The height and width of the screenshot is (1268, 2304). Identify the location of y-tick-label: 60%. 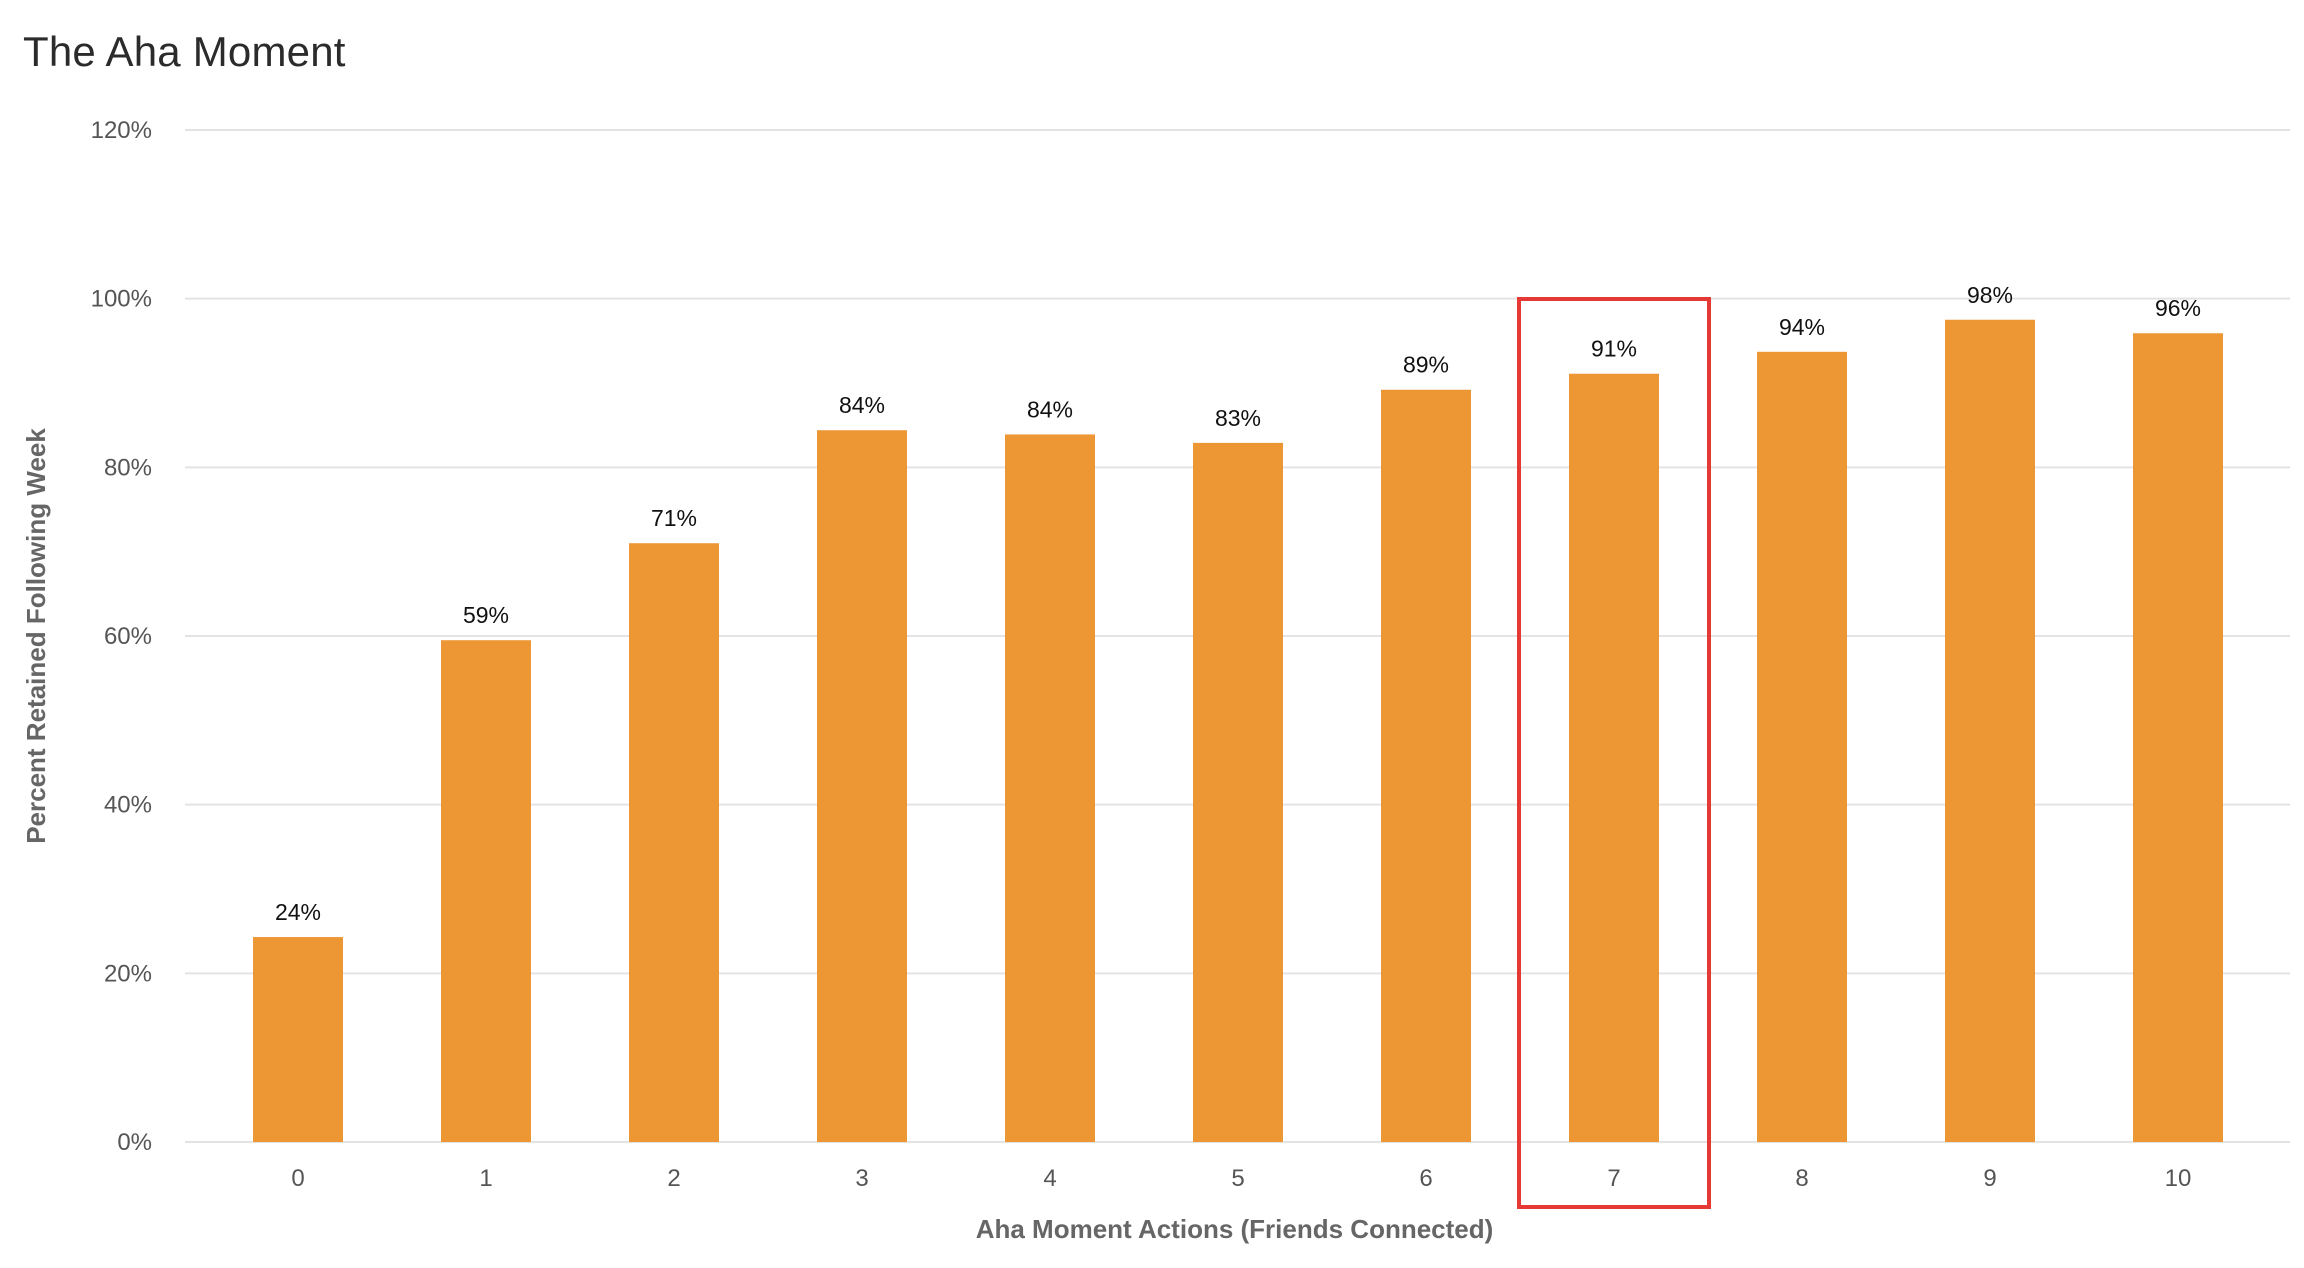
(128, 636).